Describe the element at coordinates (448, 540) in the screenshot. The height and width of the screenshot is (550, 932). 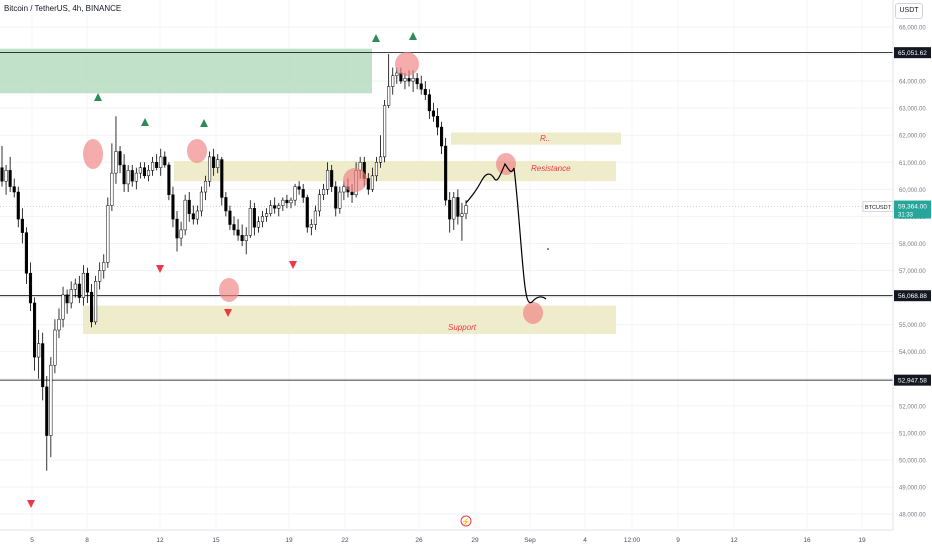
I see `time-axis: 5 8 12 15 19 22 26 29 Sep 4 12:00 9 12 16 19` at that location.